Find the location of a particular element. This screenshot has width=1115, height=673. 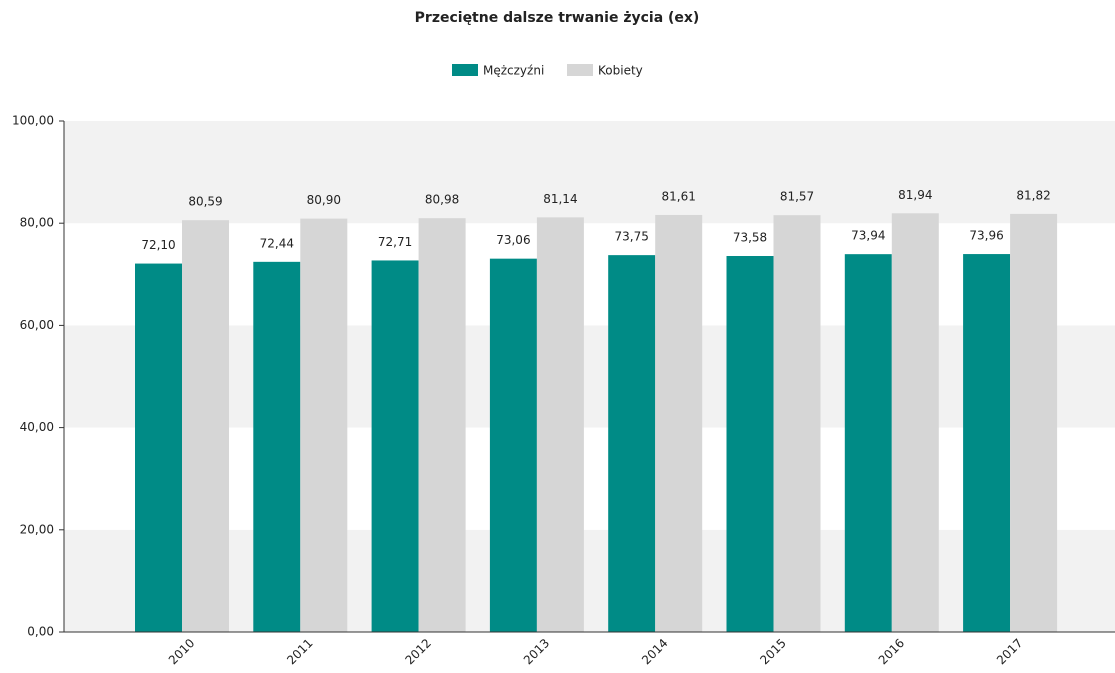

value-label: 73,96 is located at coordinates (986, 236).